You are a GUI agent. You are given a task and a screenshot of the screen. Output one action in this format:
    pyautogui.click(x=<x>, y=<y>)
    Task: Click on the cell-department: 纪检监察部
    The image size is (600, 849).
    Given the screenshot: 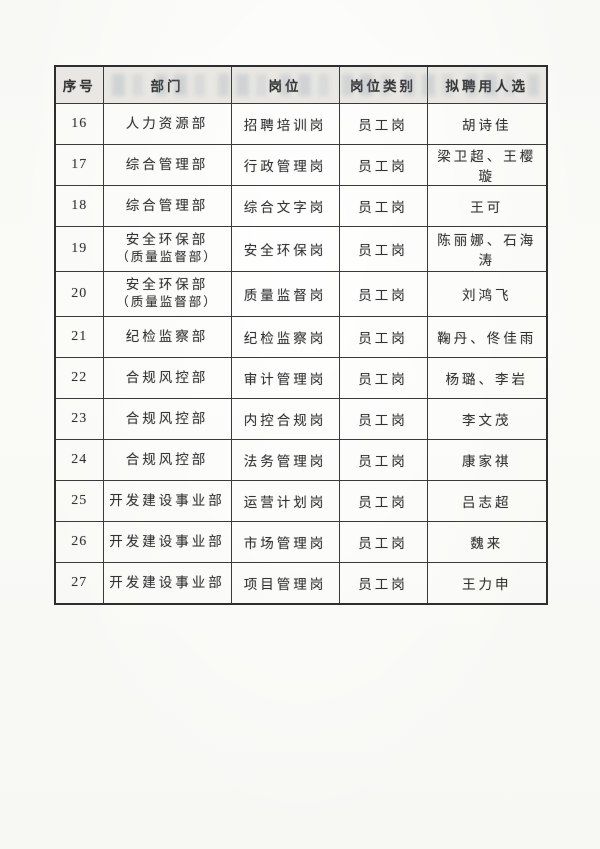 What is the action you would take?
    pyautogui.click(x=167, y=337)
    